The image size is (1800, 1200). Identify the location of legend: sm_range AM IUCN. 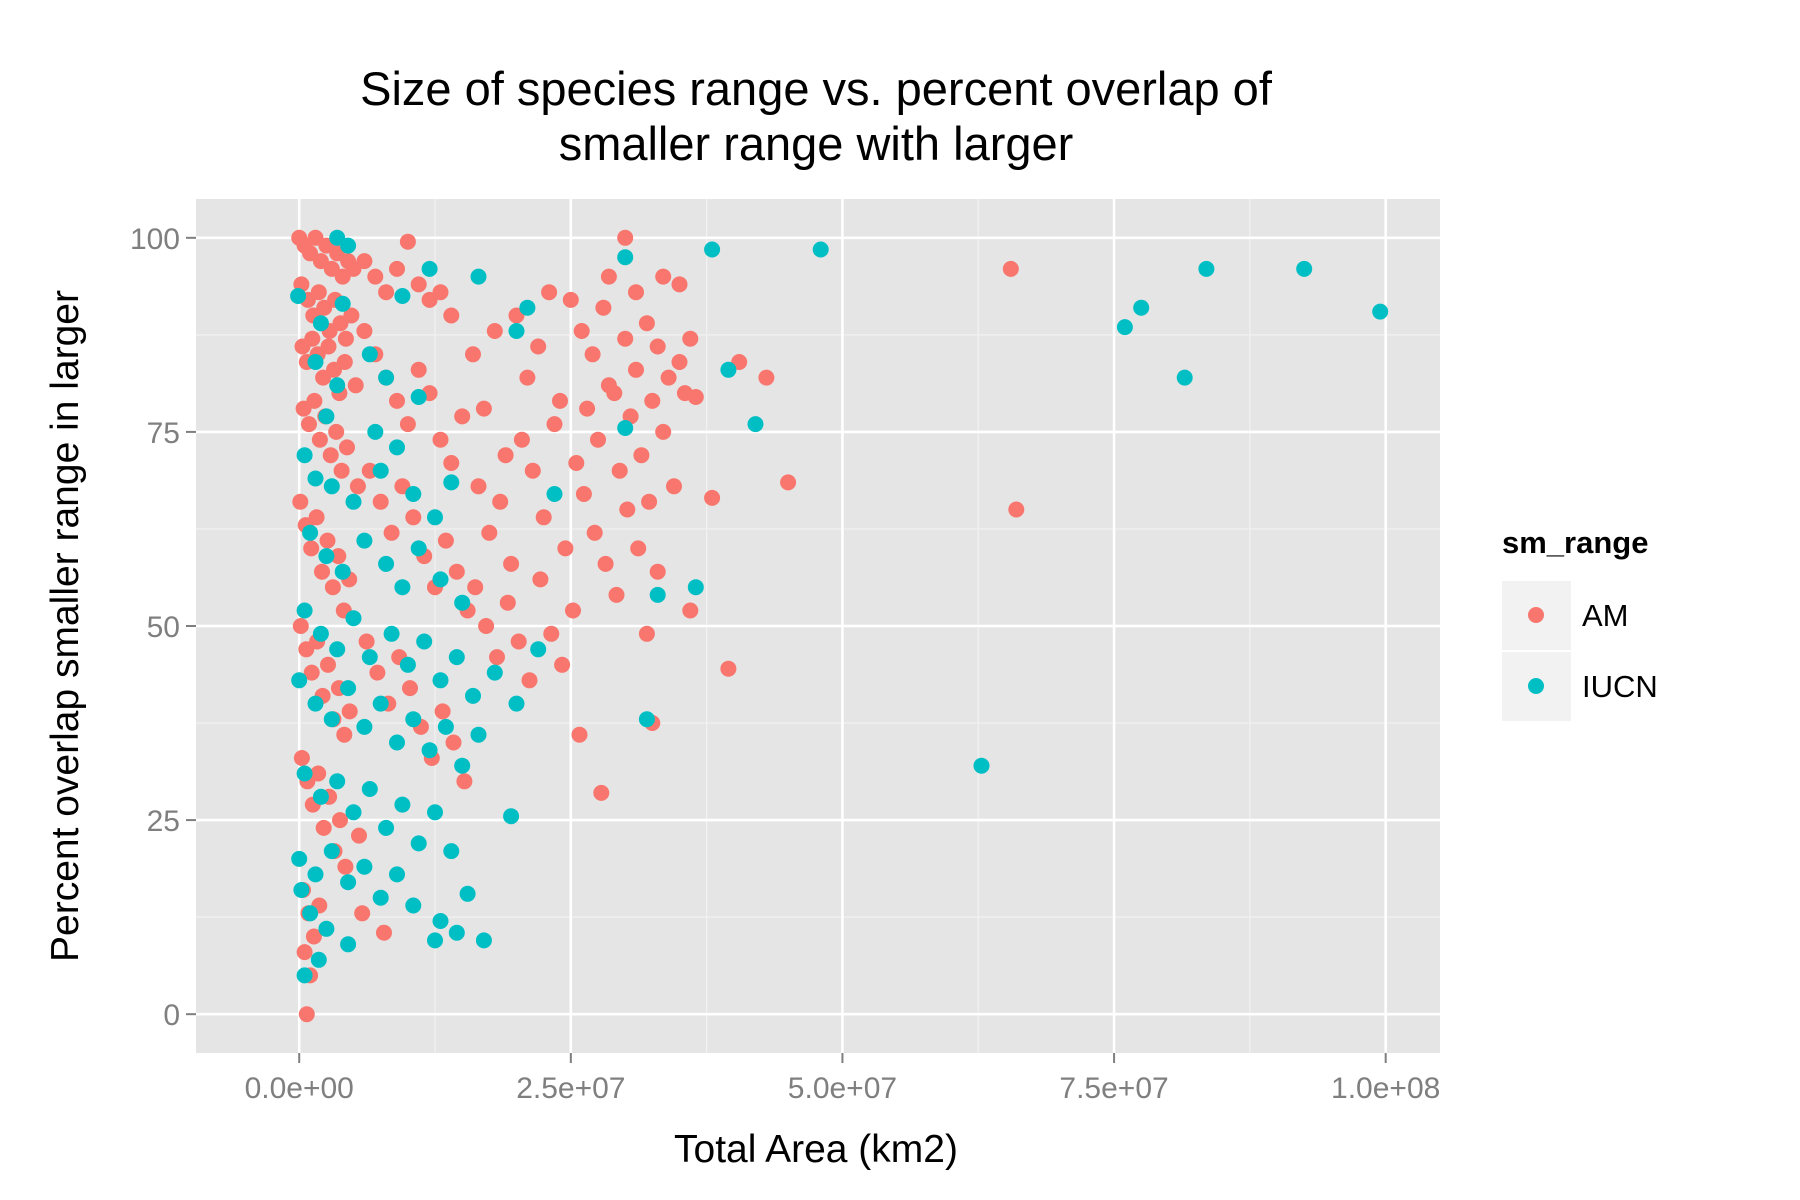
(1580, 623).